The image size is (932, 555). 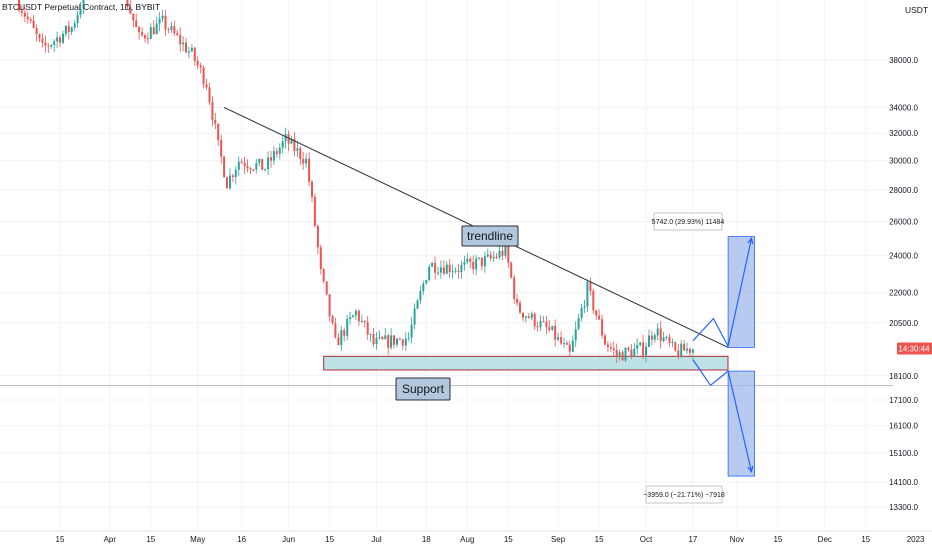 I want to click on time-tick-label: 15, so click(x=865, y=539).